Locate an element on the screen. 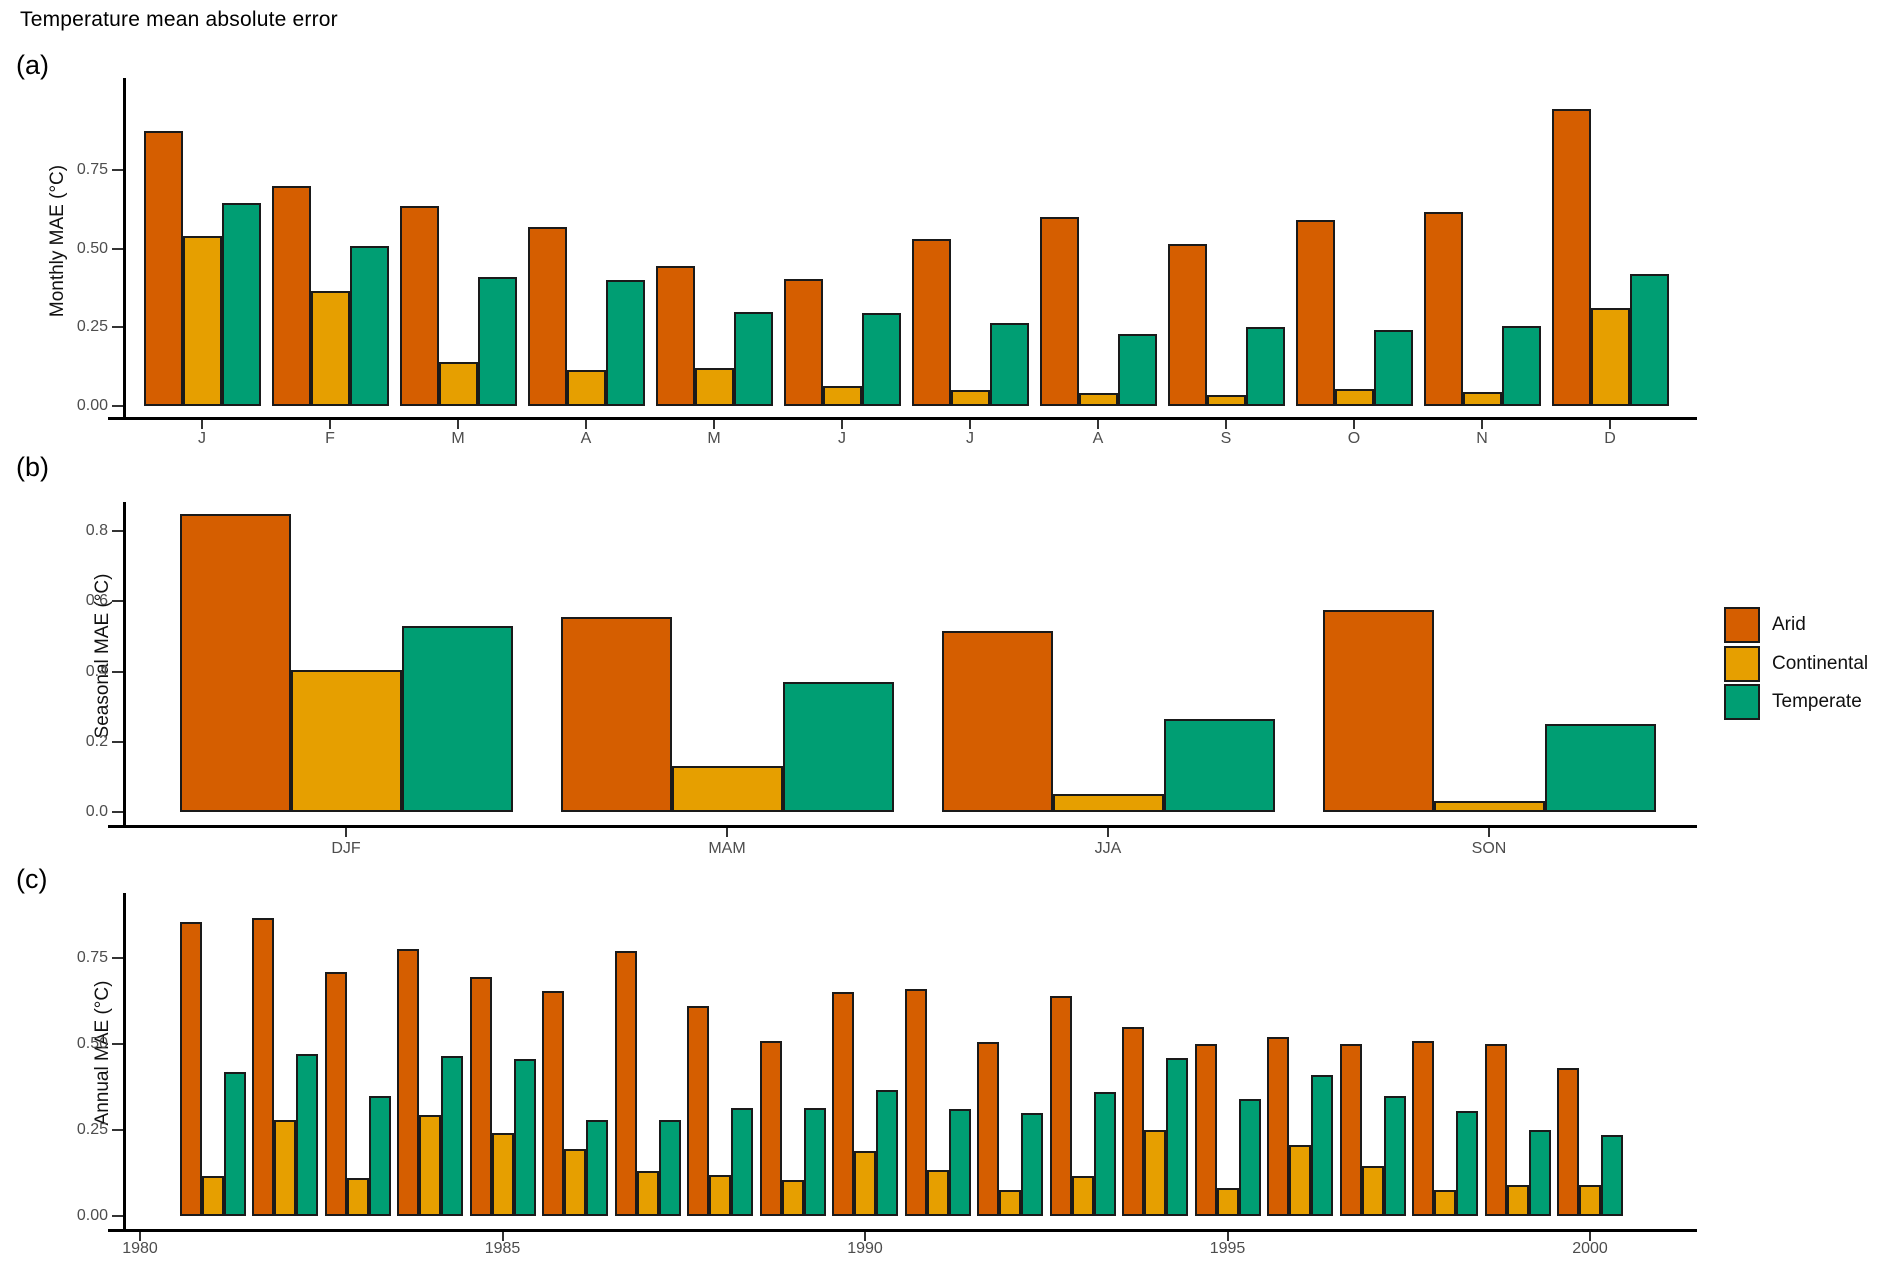  bar-arid-1993 is located at coordinates (1060, 1105).